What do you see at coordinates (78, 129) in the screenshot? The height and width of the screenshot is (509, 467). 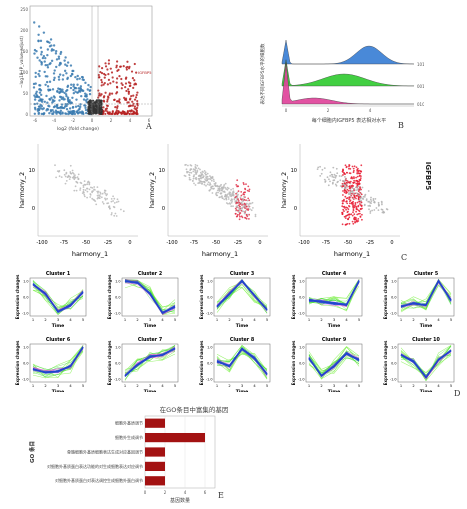 I see `volcano-x-label: log2 (fold change)` at bounding box center [78, 129].